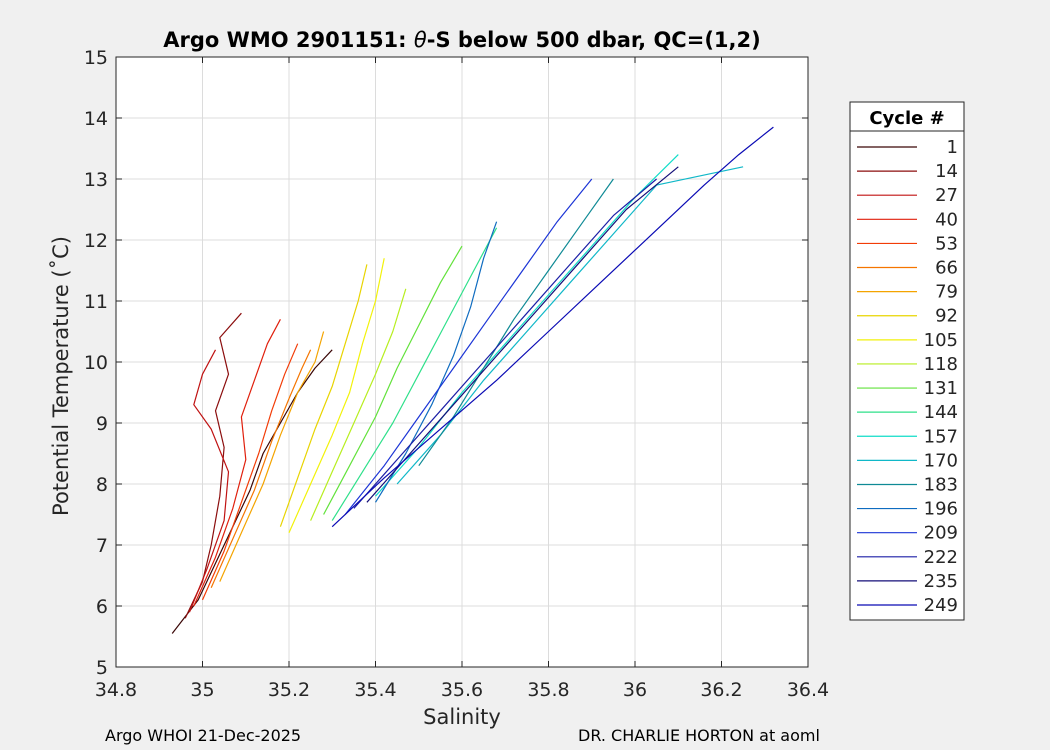 The image size is (1050, 750). Describe the element at coordinates (906, 118) in the screenshot. I see `legend-title: Cycle #` at that location.